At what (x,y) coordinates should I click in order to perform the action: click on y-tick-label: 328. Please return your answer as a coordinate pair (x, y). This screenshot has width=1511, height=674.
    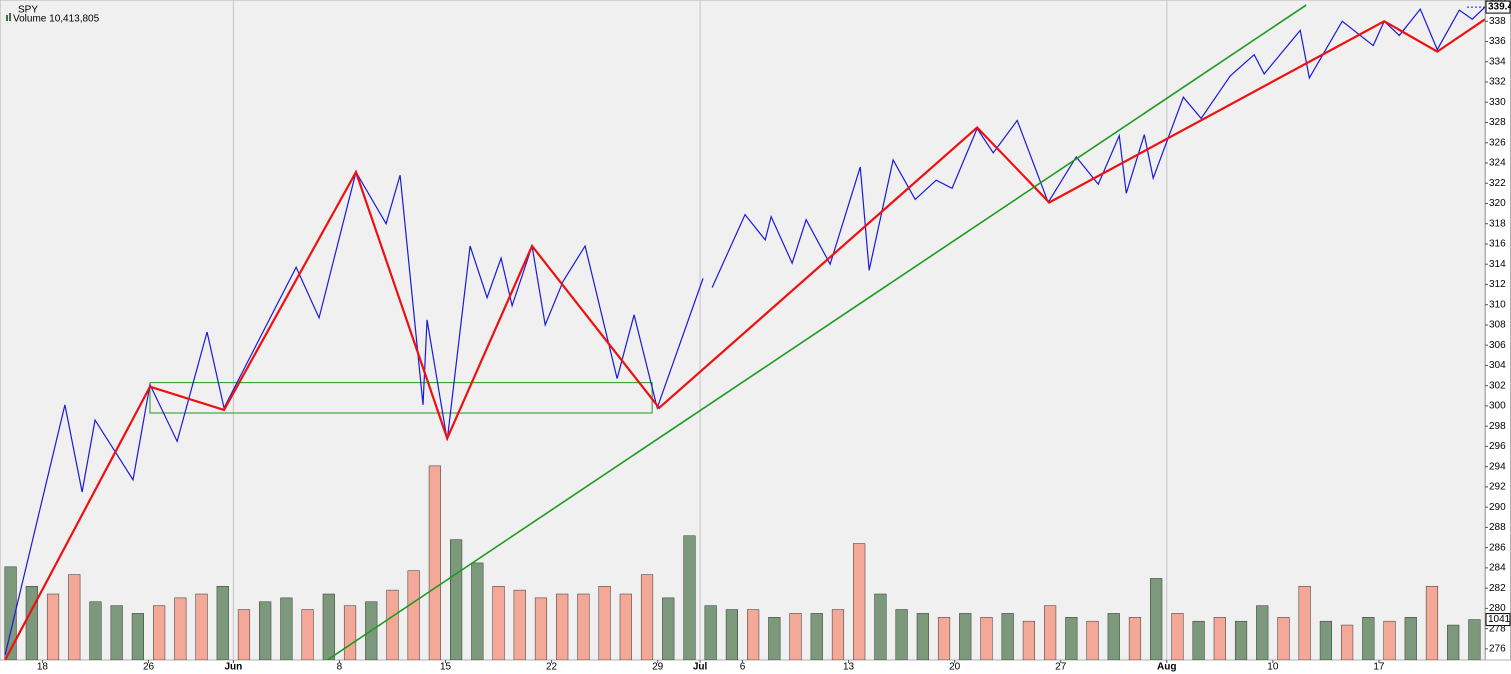
    Looking at the image, I should click on (1497, 122).